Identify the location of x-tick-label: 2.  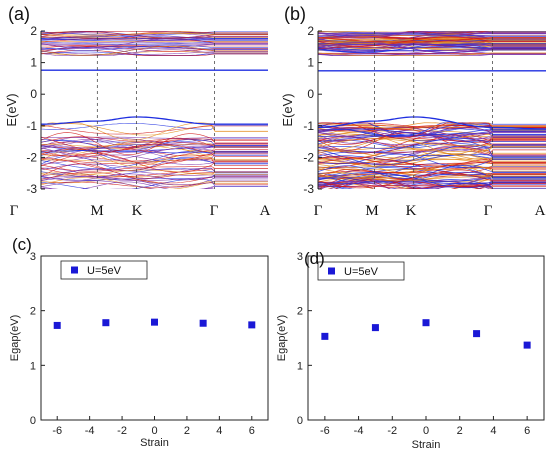
(187, 431).